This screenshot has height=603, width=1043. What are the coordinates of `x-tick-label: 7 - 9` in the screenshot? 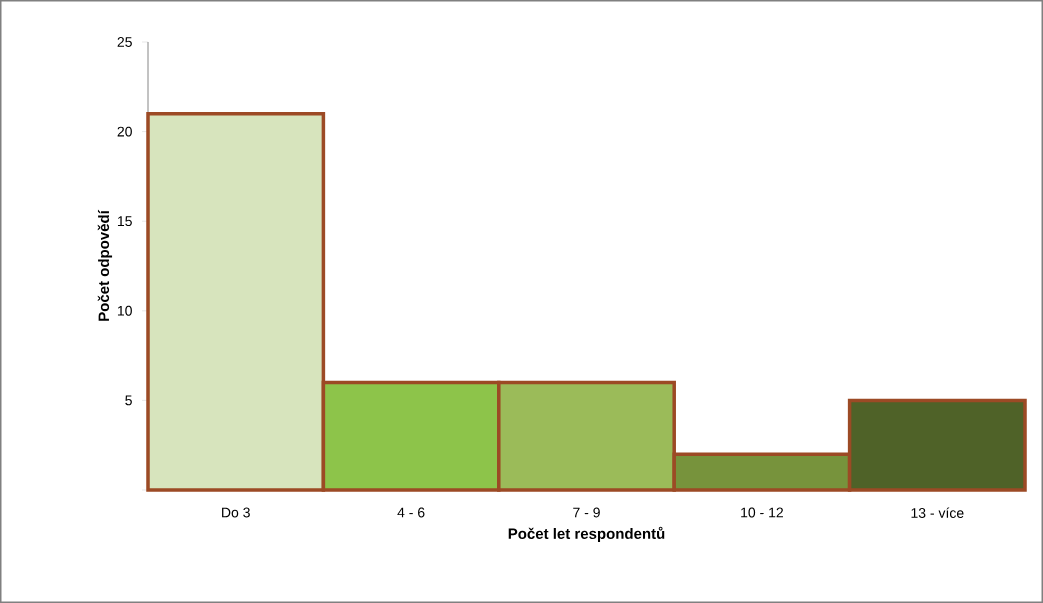 It's located at (586, 512).